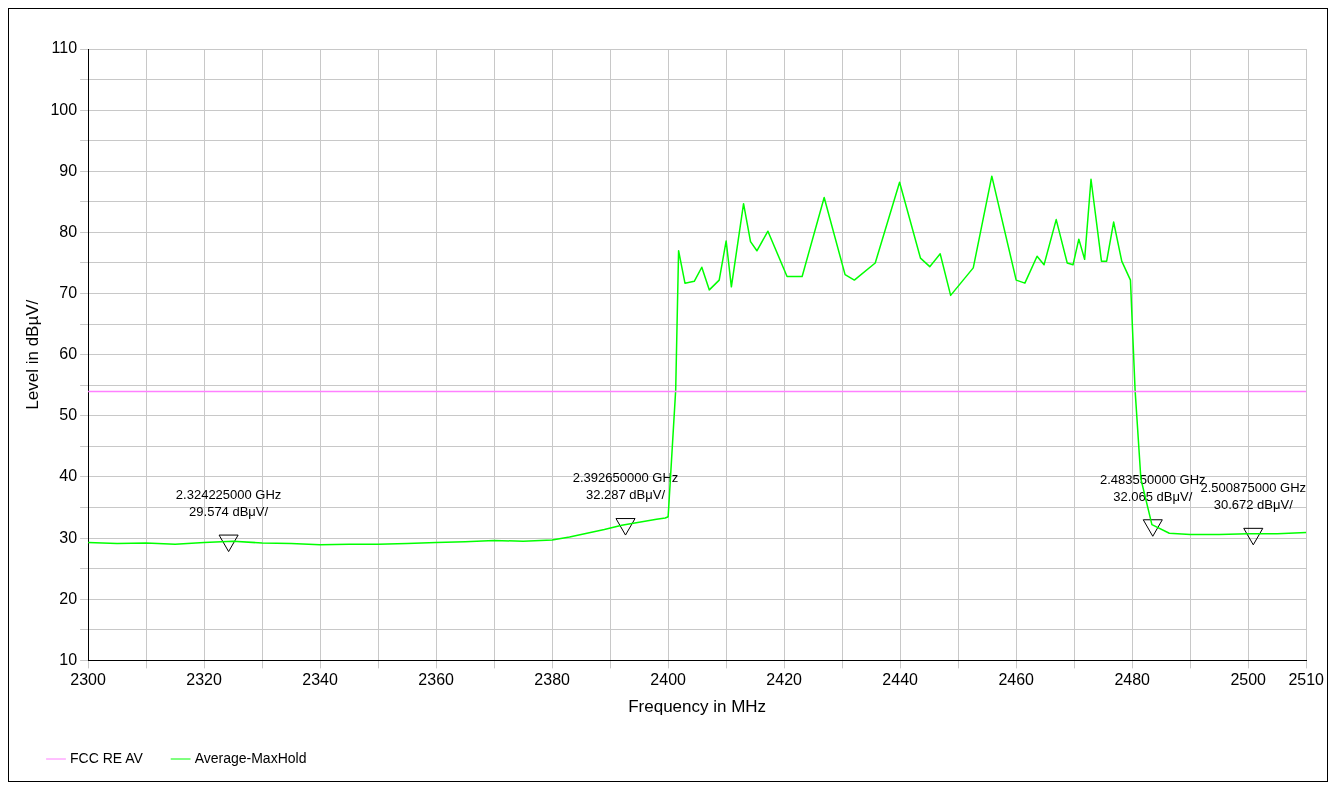  I want to click on x-tick-label: 2340, so click(320, 680).